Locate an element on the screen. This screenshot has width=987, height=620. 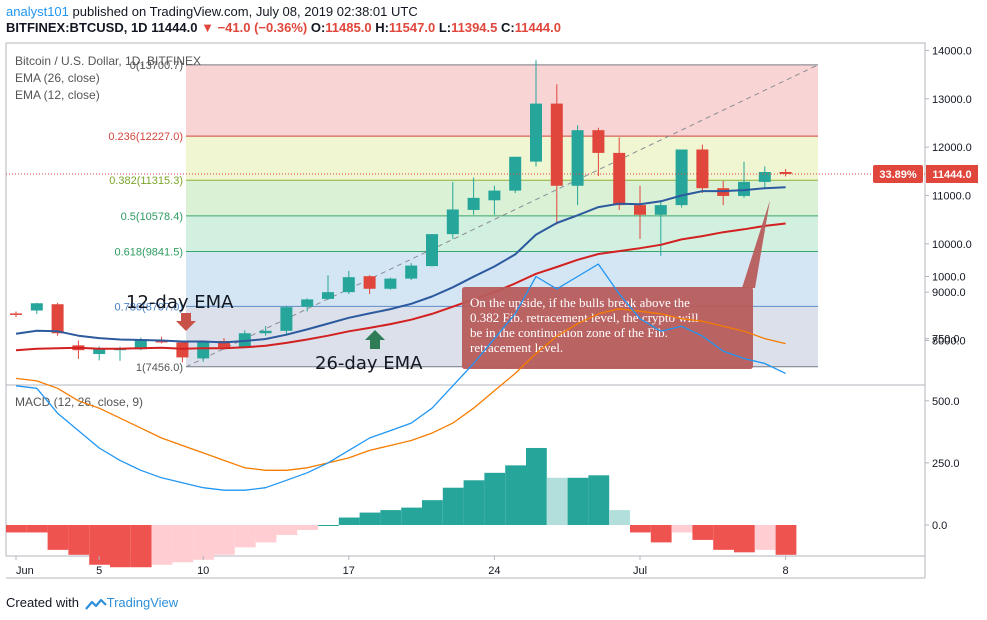
macd-tick-label: 250.0 is located at coordinates (946, 464).